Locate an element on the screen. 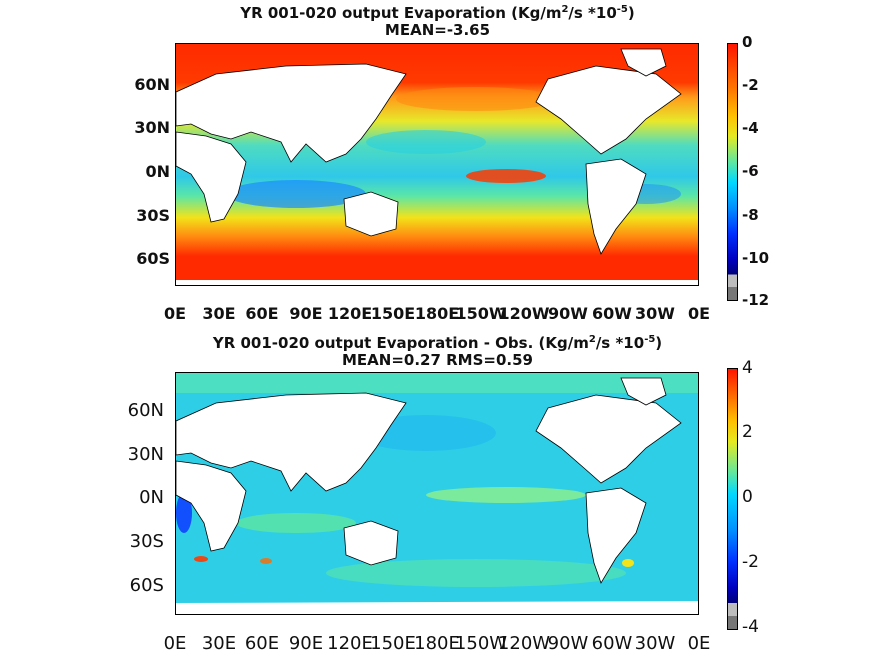 The height and width of the screenshot is (656, 875). colorbar-tick: 4 is located at coordinates (747, 368).